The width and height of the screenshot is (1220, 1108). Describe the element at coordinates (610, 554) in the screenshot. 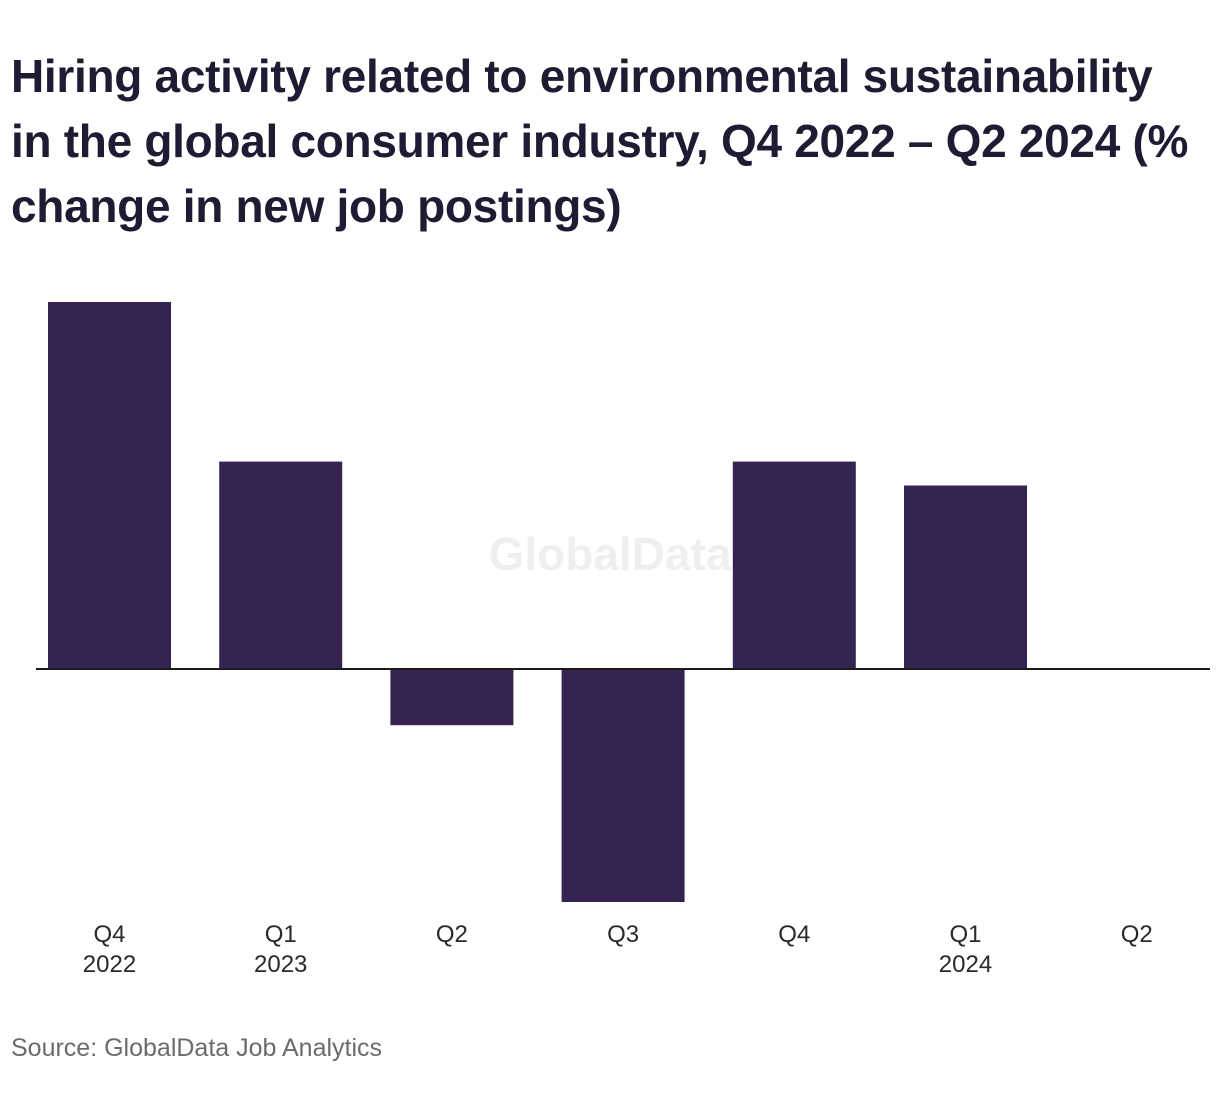

I see `watermark: GlobalData` at that location.